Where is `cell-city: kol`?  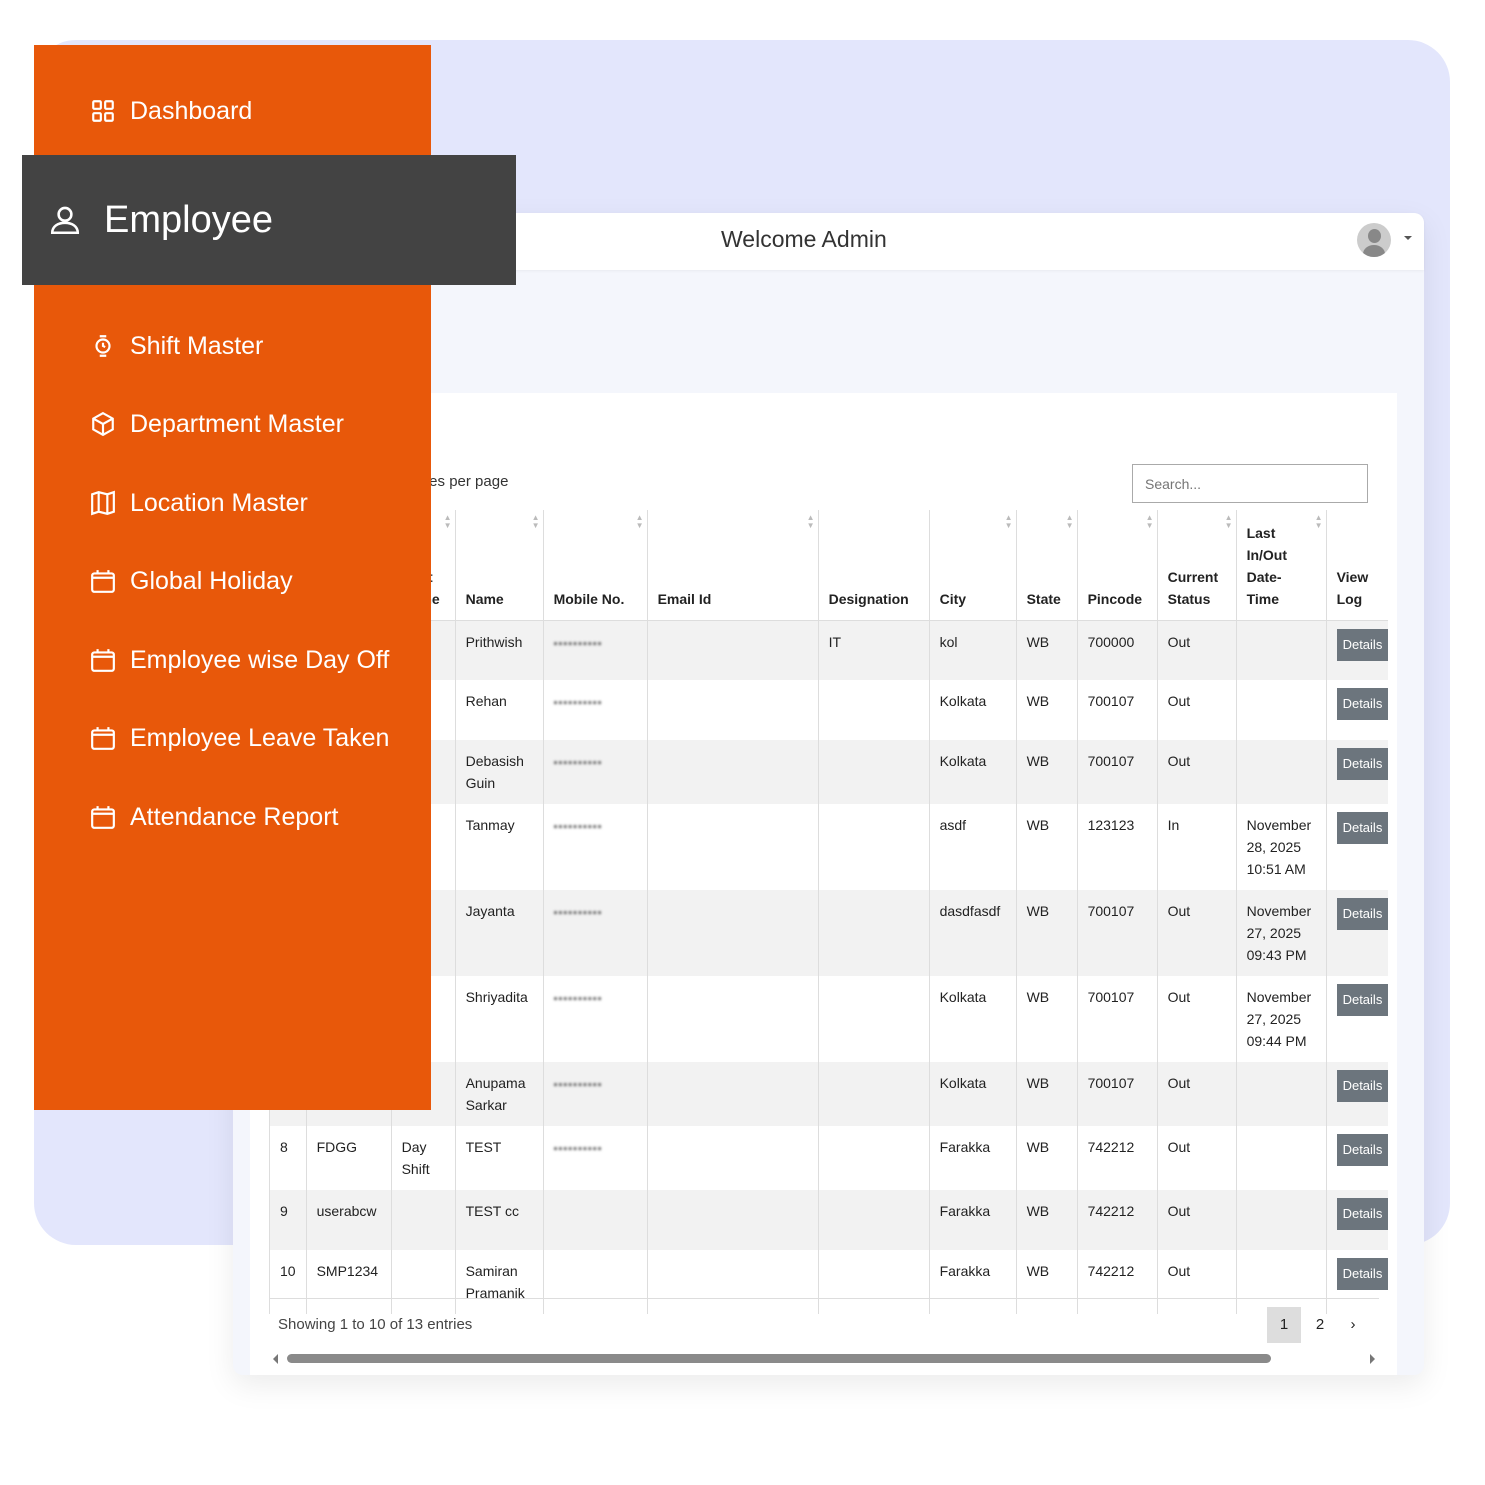
cell-city: kol is located at coordinates (972, 650).